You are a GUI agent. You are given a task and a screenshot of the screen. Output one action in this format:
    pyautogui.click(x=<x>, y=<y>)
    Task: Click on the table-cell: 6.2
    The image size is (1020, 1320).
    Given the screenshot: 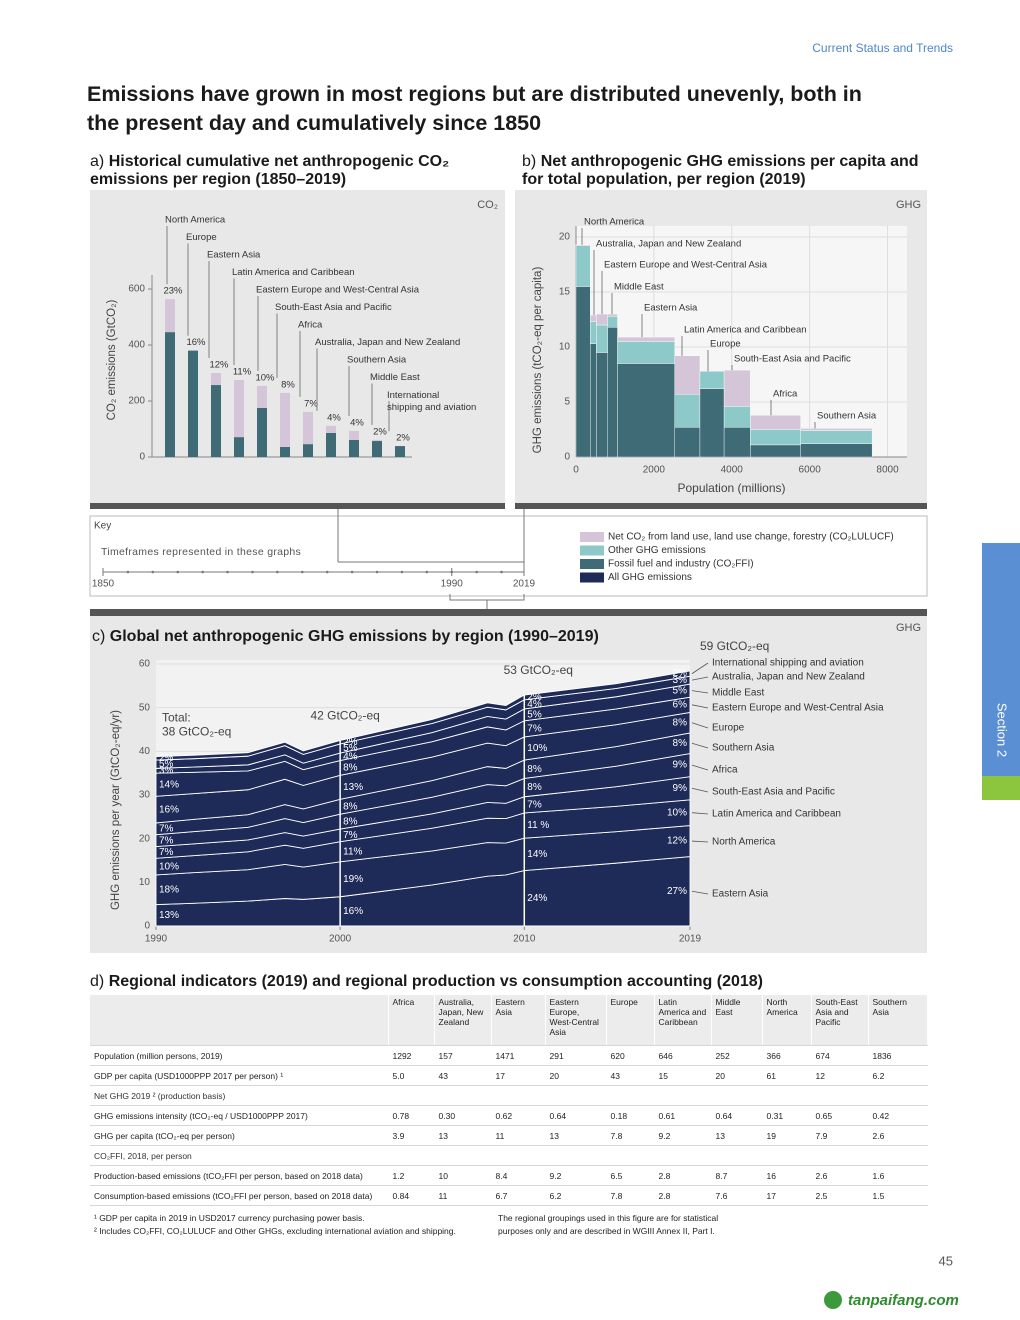 What is the action you would take?
    pyautogui.click(x=576, y=1195)
    